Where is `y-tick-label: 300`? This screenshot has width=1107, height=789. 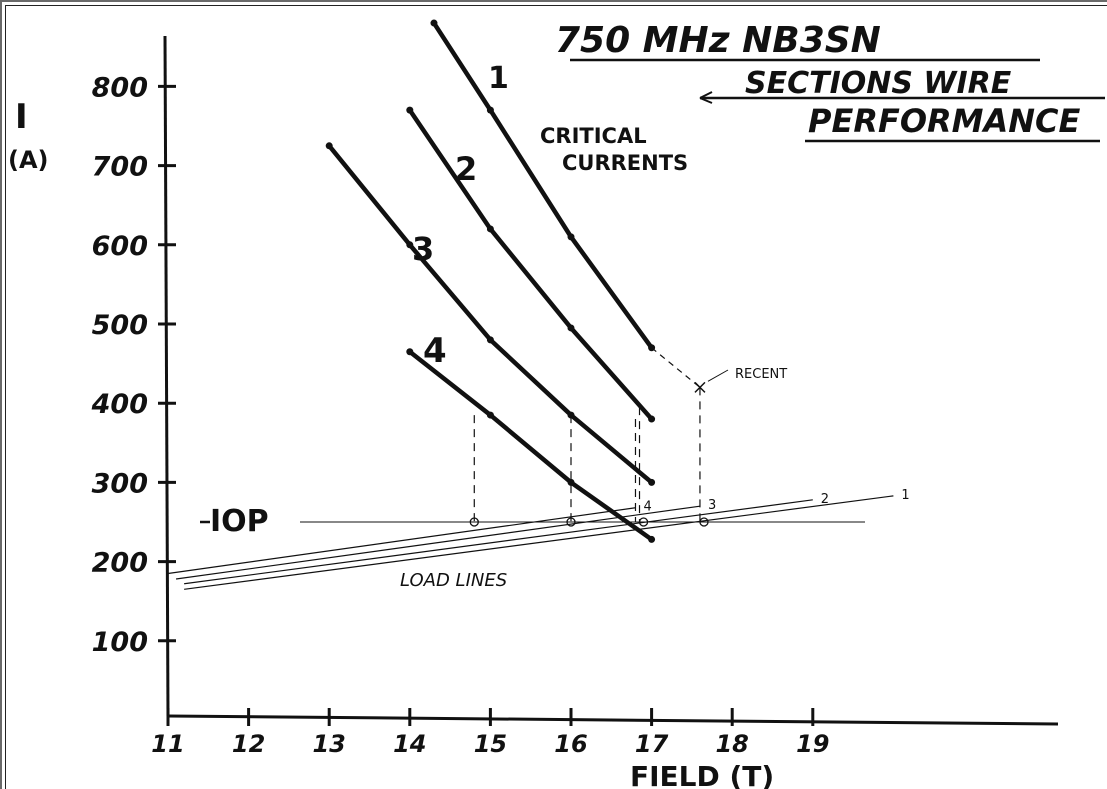
y-tick-label: 300 is located at coordinates (120, 483).